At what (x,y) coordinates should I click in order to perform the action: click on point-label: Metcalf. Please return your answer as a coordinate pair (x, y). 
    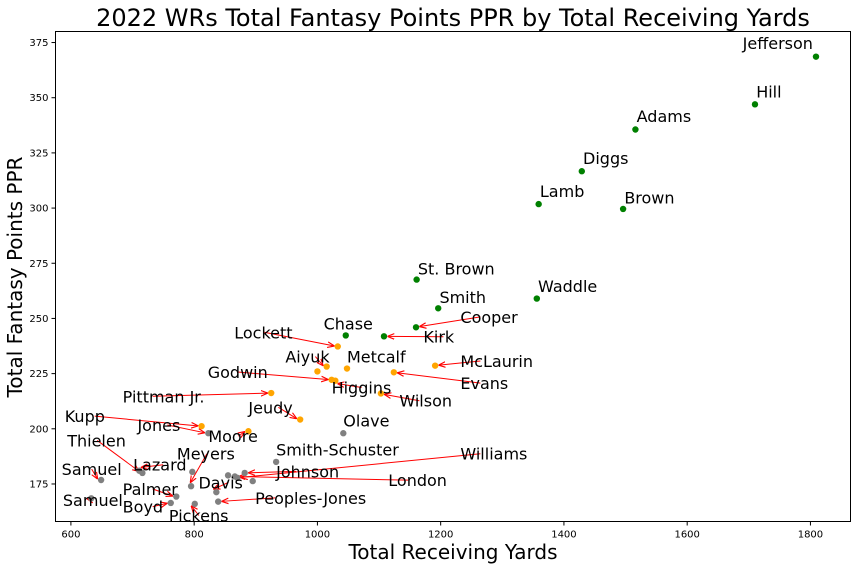
    Looking at the image, I should click on (376, 357).